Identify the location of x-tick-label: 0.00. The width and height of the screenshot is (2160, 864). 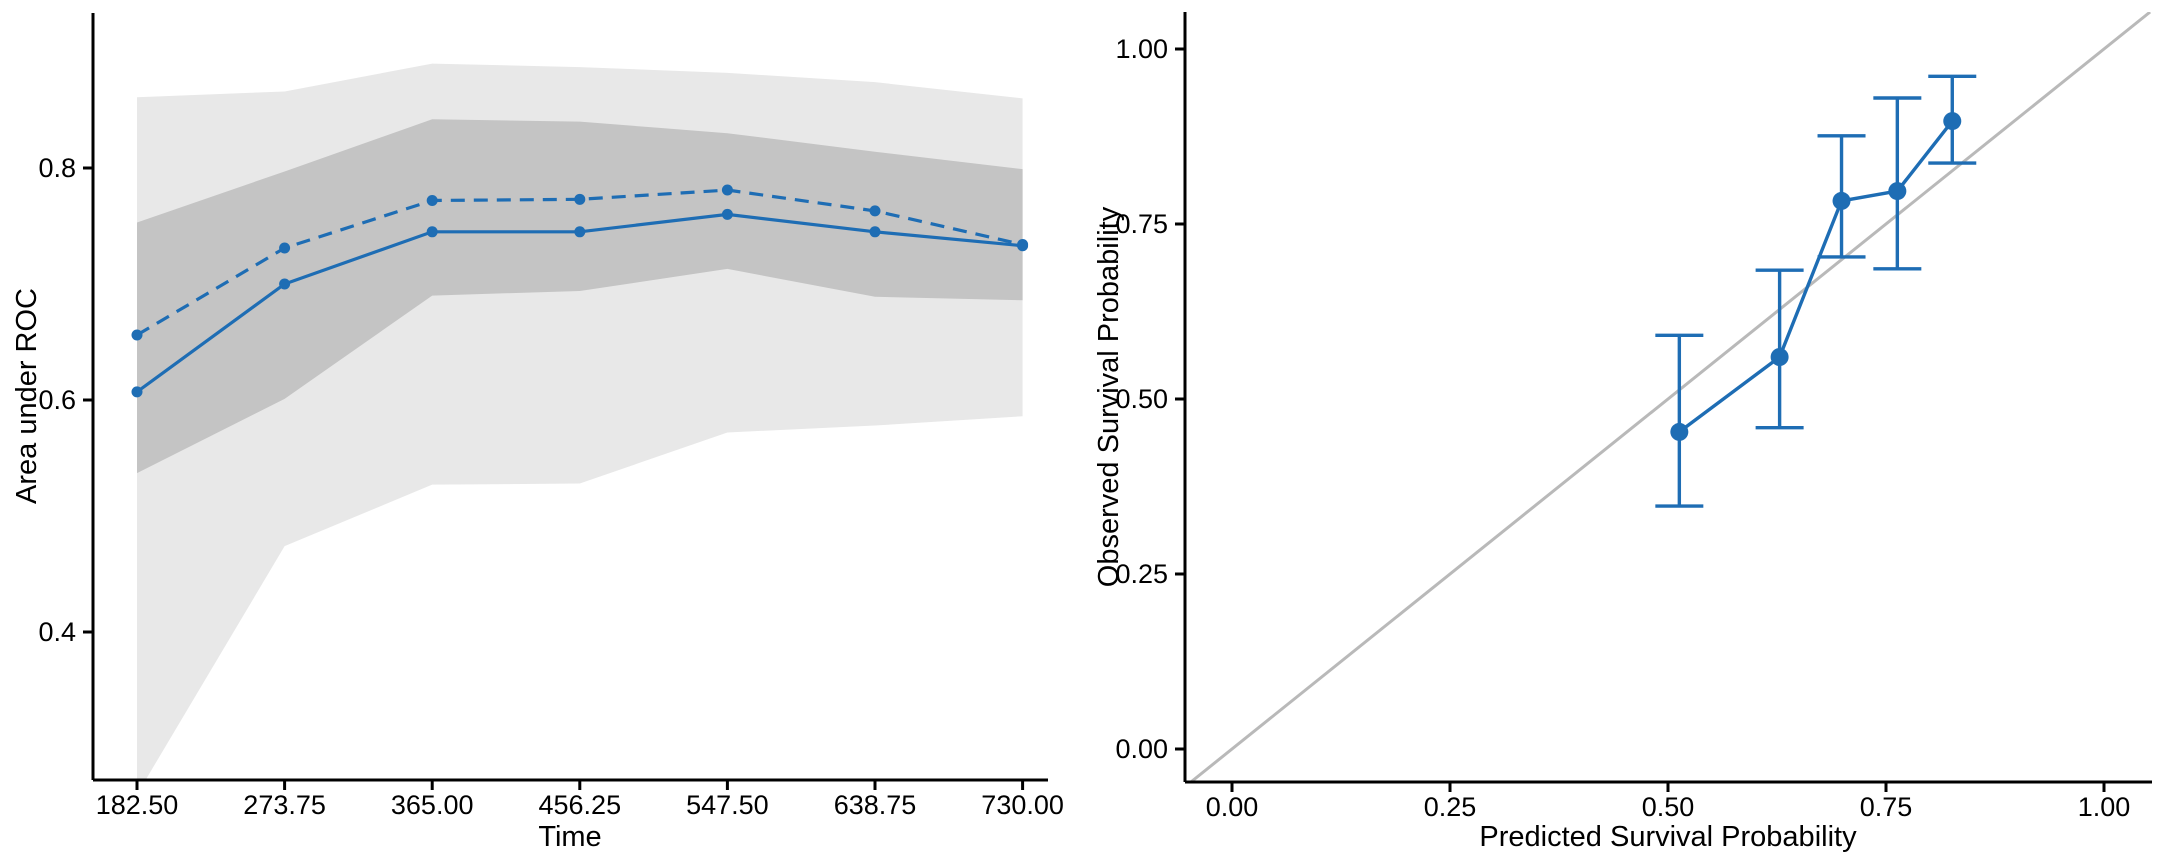
(1232, 807).